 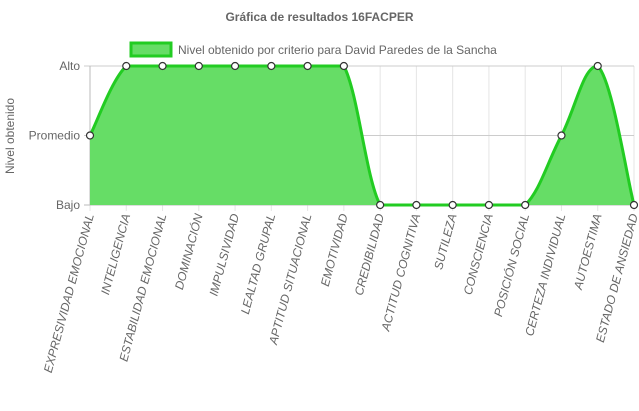 What do you see at coordinates (400, 272) in the screenshot?
I see `x-tick-label: ACTITUD COGNITIVA` at bounding box center [400, 272].